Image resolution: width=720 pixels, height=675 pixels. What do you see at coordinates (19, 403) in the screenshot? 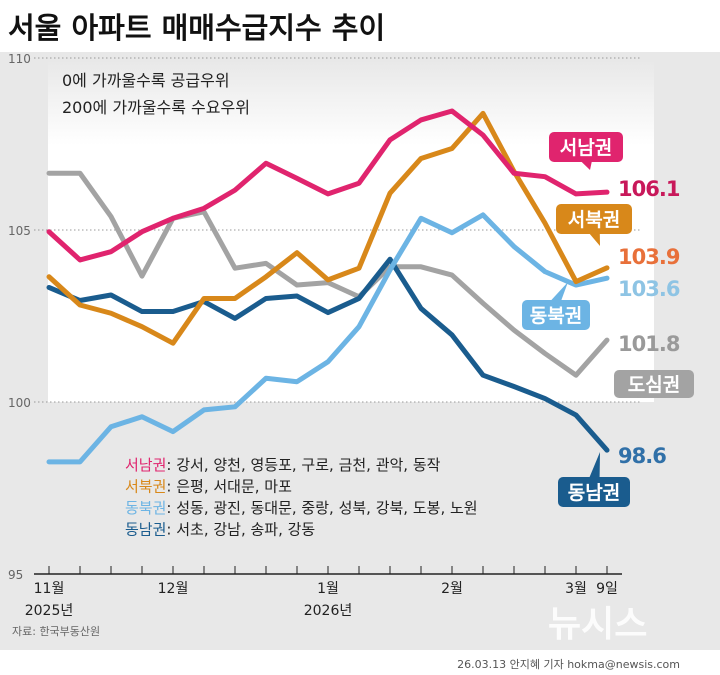
I see `y-tick-label: 100` at bounding box center [19, 403].